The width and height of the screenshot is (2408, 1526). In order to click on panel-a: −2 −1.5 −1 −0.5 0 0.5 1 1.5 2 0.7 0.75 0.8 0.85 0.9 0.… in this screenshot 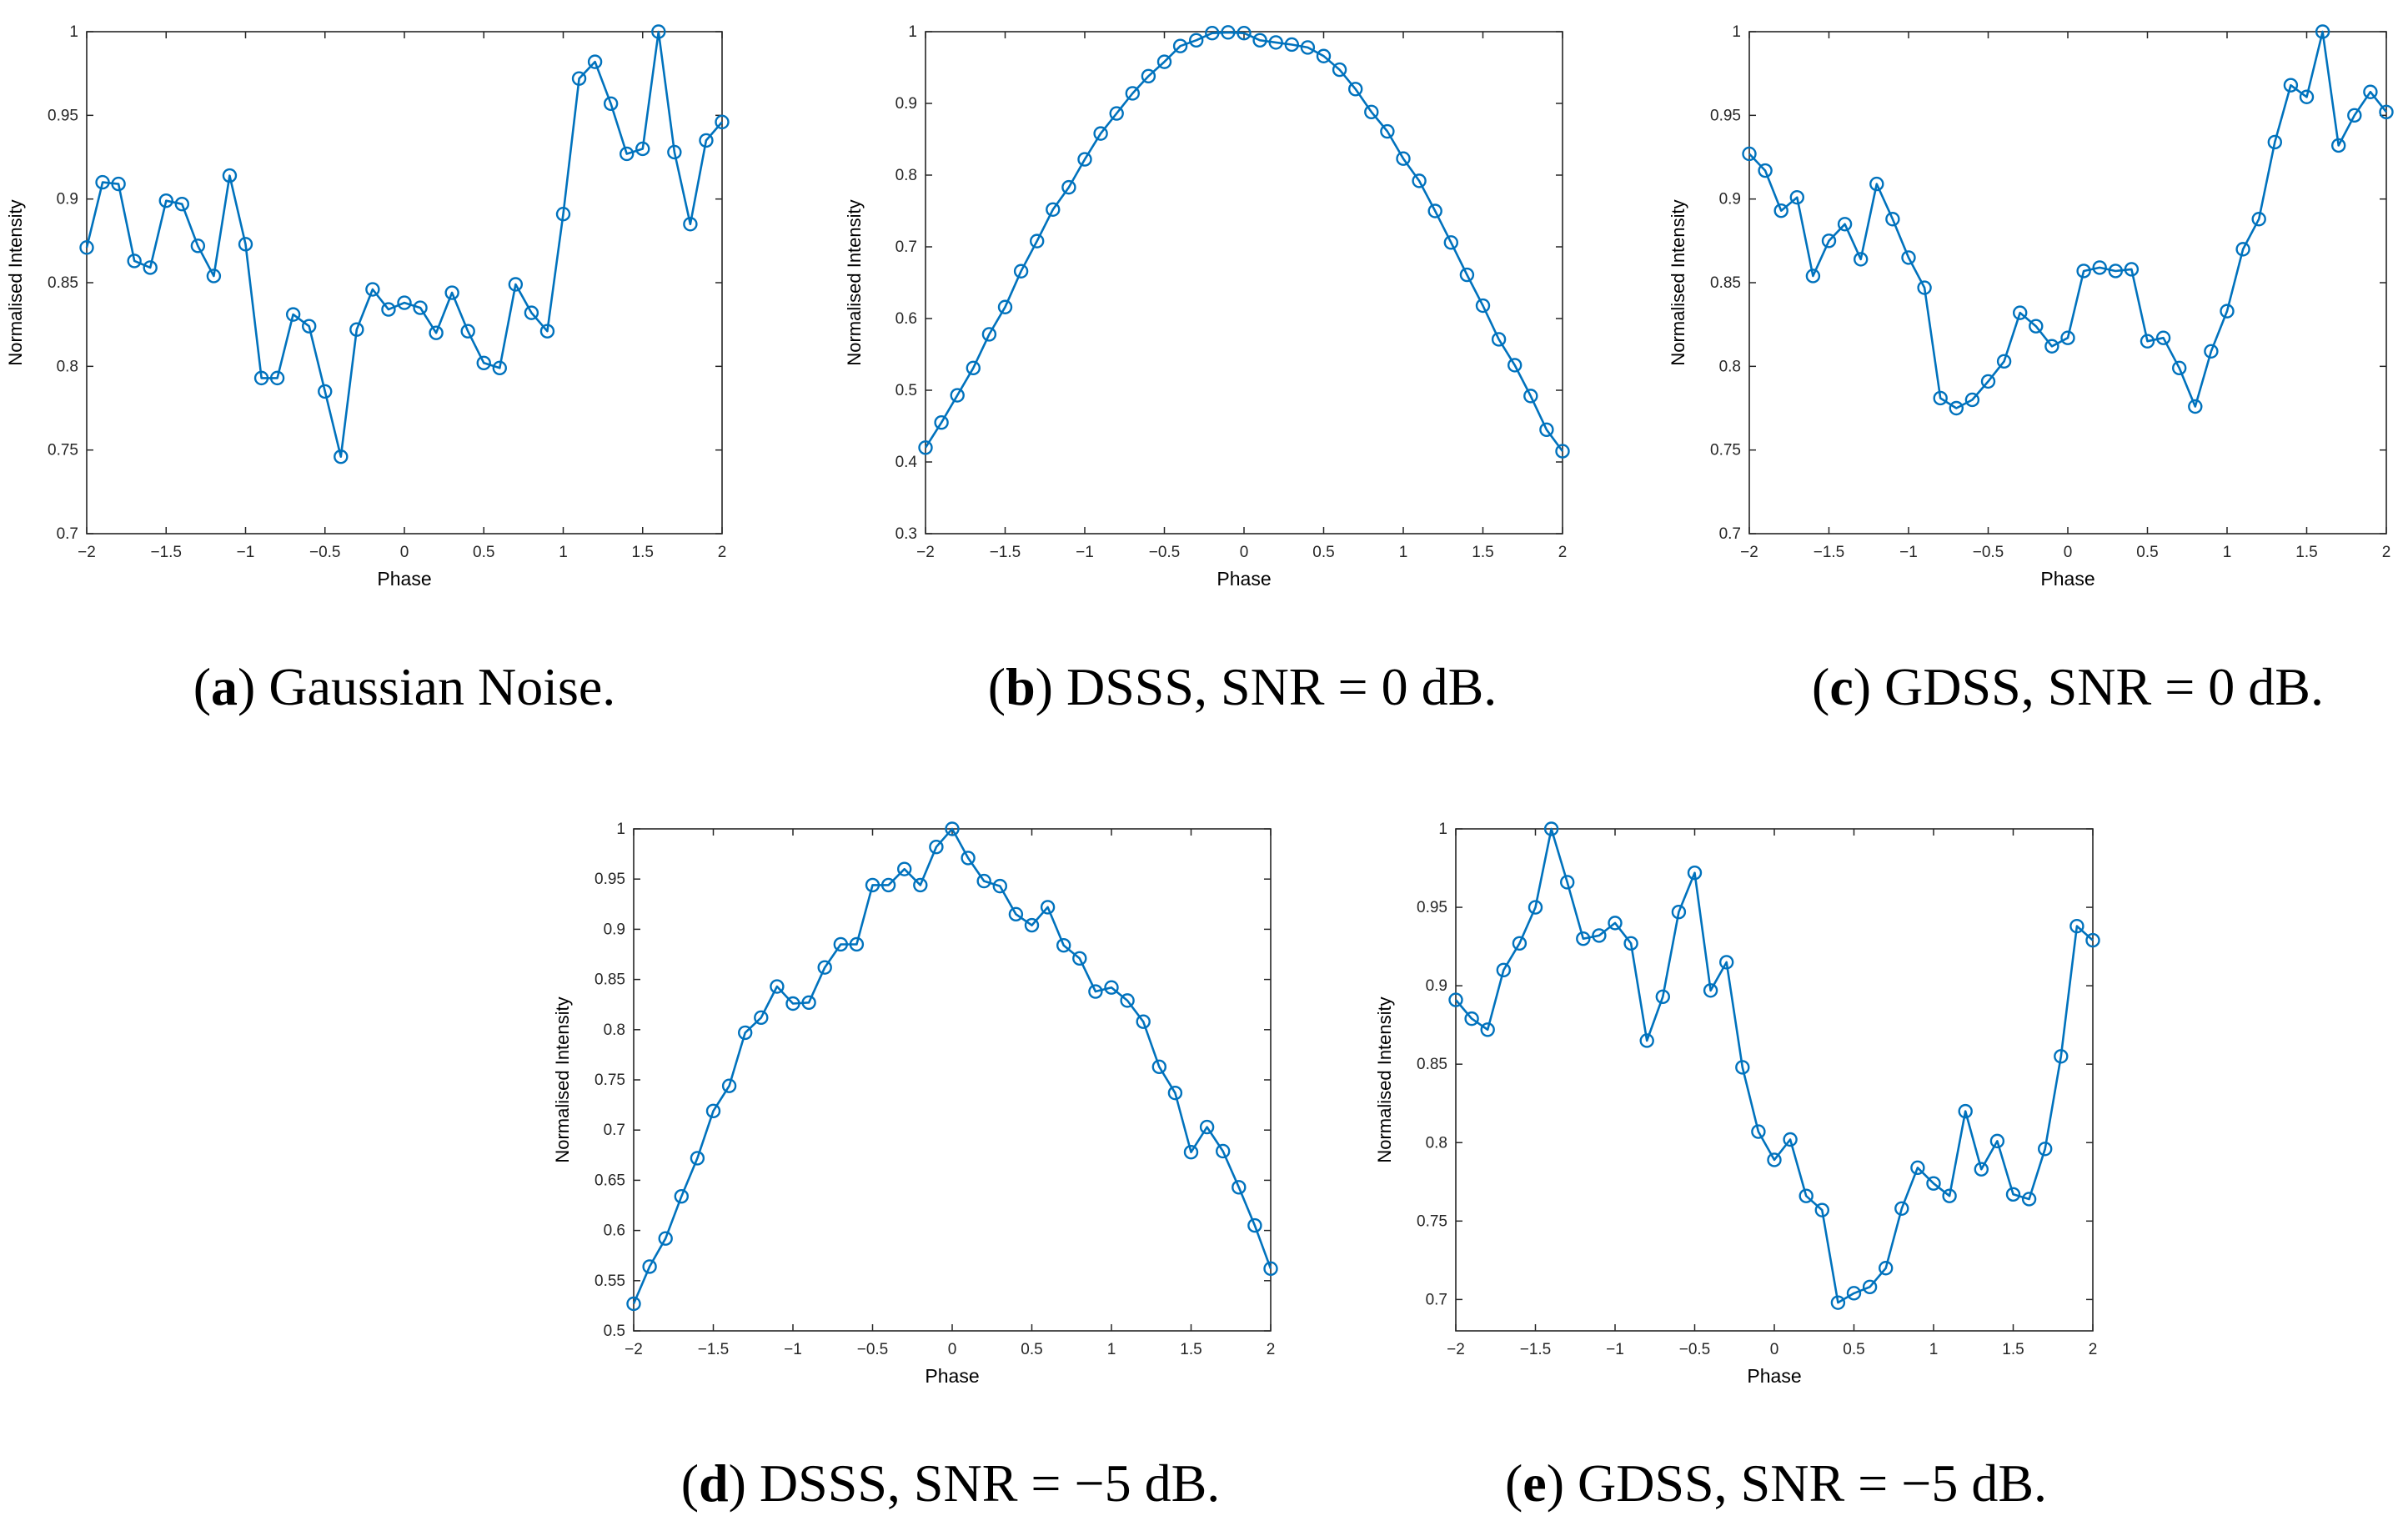, I will do `click(367, 369)`.